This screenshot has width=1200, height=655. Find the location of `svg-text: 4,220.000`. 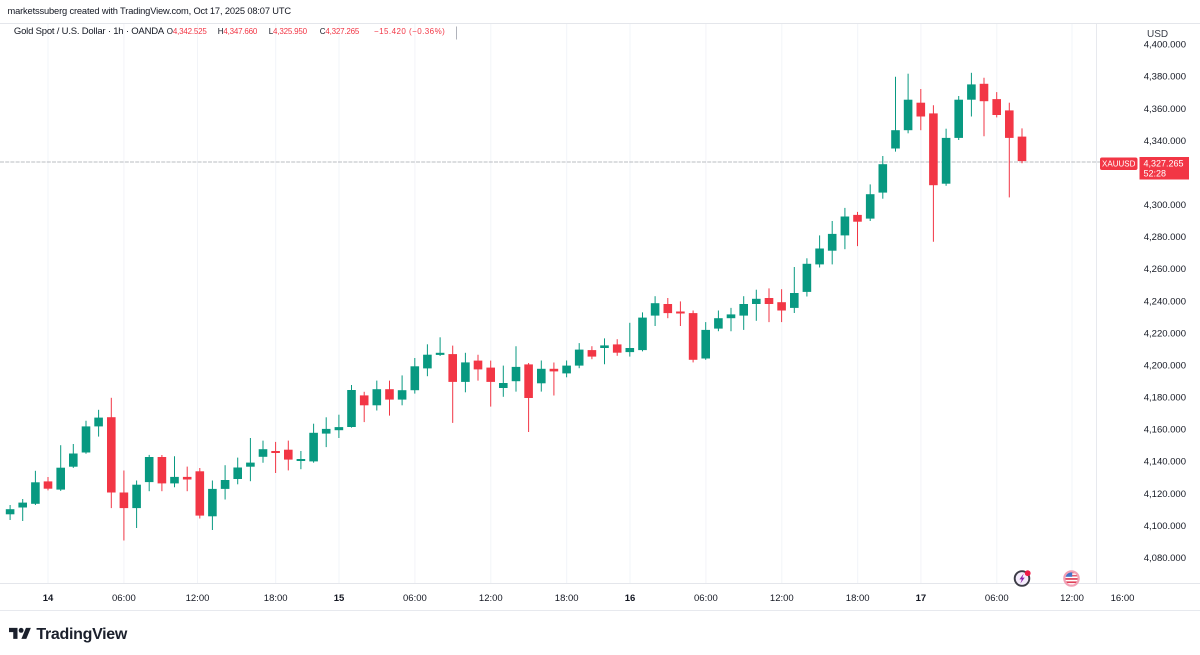

svg-text: 4,220.000 is located at coordinates (1165, 333).